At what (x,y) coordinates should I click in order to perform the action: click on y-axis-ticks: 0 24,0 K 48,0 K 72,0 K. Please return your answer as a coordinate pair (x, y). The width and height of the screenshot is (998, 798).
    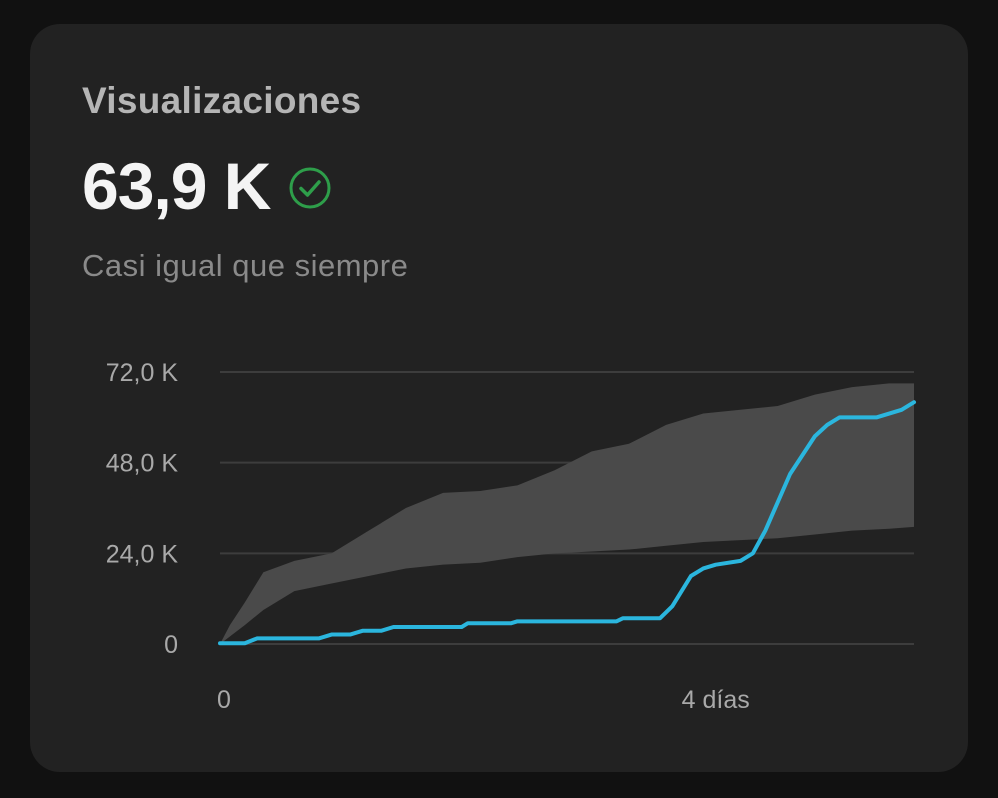
    Looking at the image, I should click on (142, 509).